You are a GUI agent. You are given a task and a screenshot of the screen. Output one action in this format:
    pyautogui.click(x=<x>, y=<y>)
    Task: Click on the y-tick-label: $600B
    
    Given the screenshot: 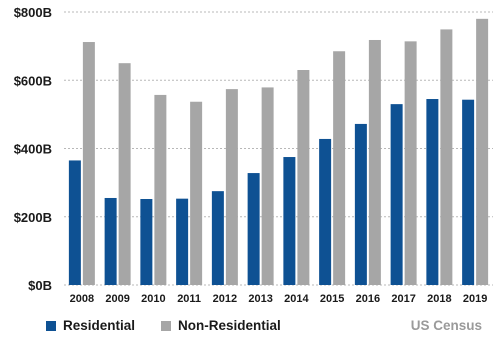 What is the action you would take?
    pyautogui.click(x=33, y=80)
    